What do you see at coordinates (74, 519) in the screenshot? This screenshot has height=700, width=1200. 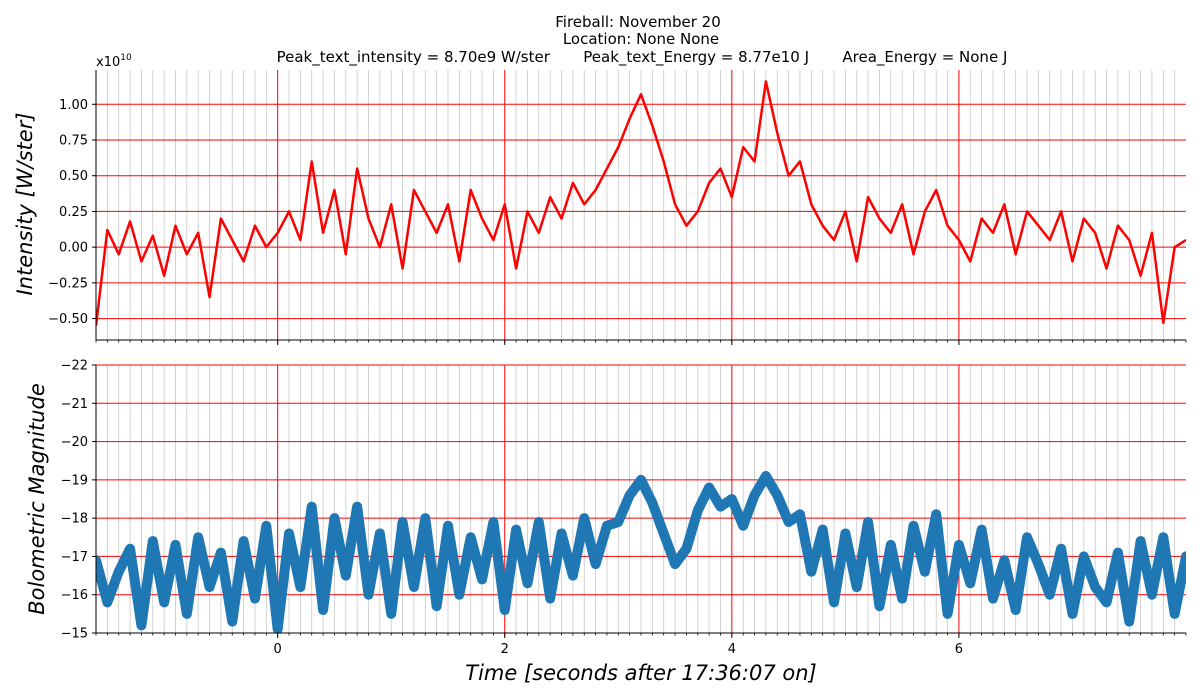 I see `magnitude-y-tick-label: −18` at bounding box center [74, 519].